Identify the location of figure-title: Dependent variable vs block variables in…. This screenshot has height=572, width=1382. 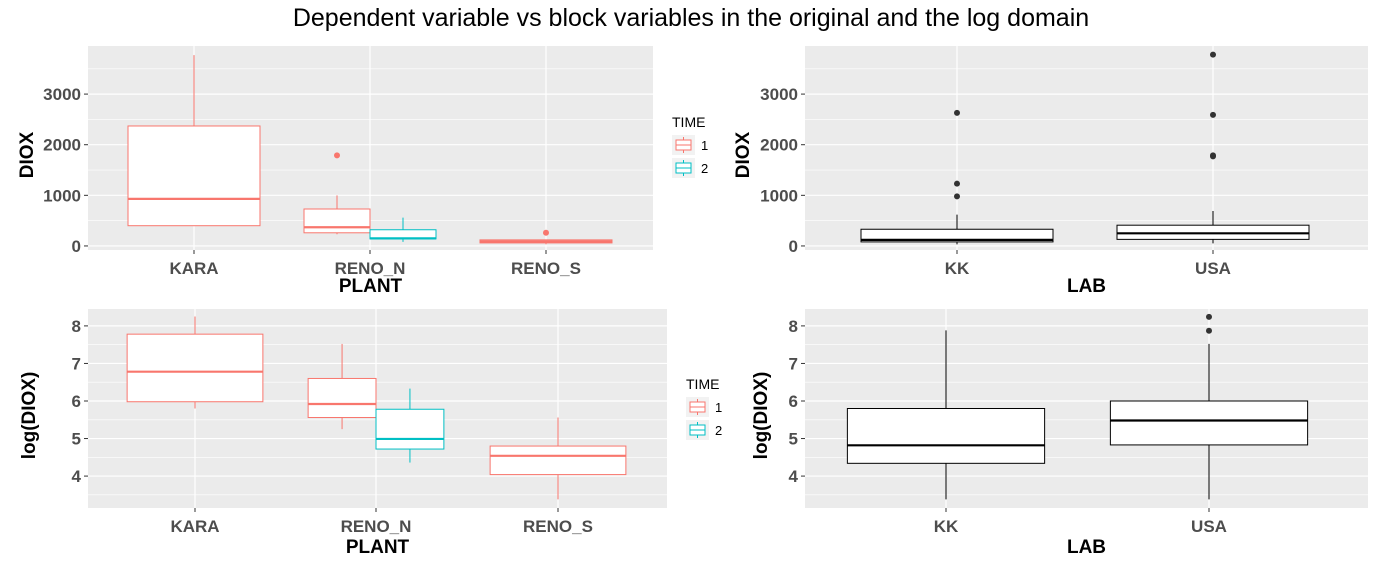
(691, 18).